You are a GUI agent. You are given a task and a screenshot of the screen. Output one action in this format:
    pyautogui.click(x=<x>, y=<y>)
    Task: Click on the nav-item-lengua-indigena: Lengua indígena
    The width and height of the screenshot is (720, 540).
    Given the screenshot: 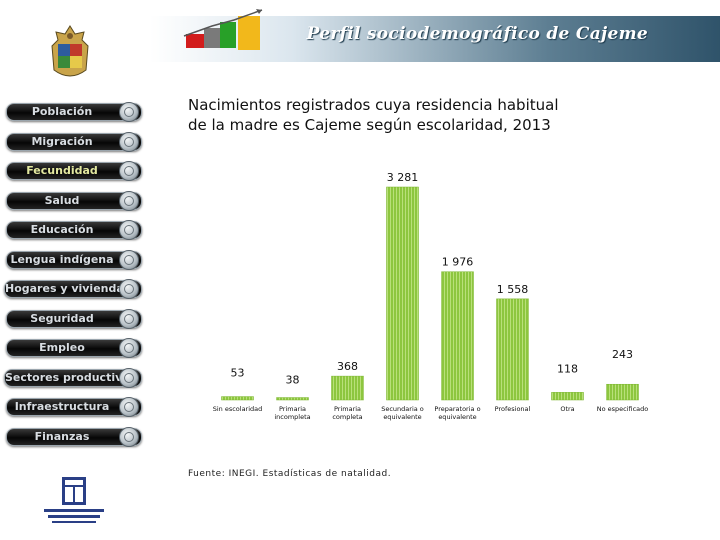 What is the action you would take?
    pyautogui.click(x=74, y=259)
    